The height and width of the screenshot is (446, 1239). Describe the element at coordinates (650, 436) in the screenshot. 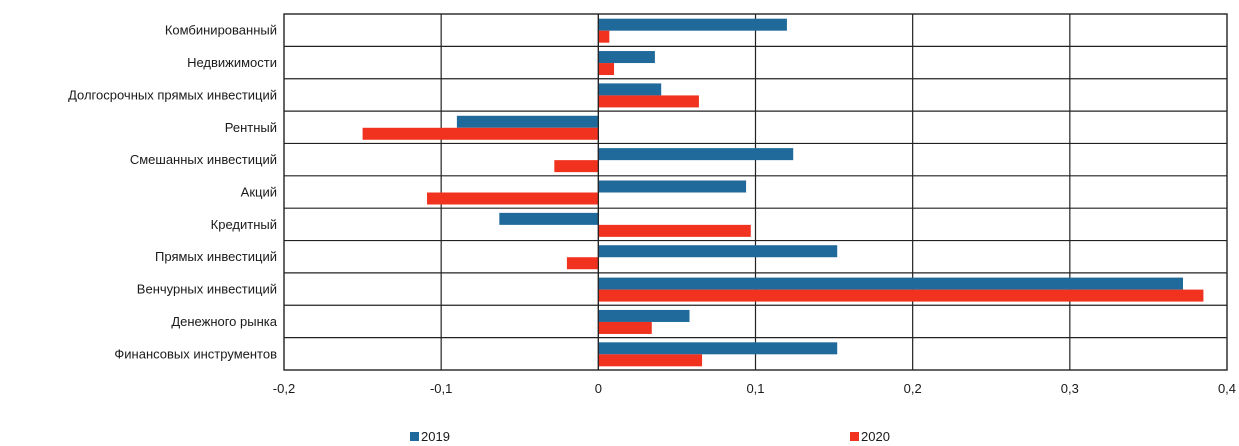

I see `legend: 2019 2020` at that location.